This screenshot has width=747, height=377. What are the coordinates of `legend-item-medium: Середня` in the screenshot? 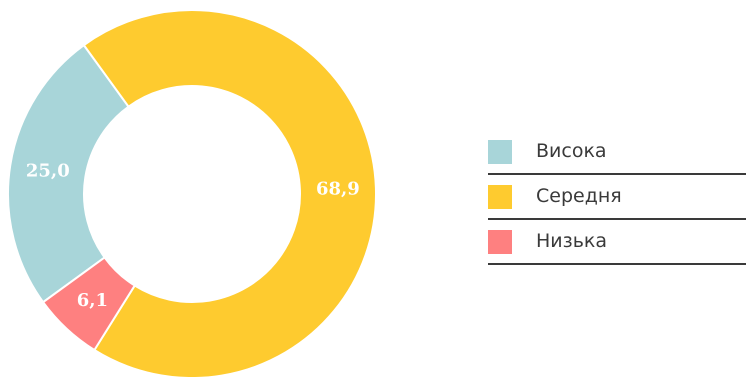 It's located at (617, 197).